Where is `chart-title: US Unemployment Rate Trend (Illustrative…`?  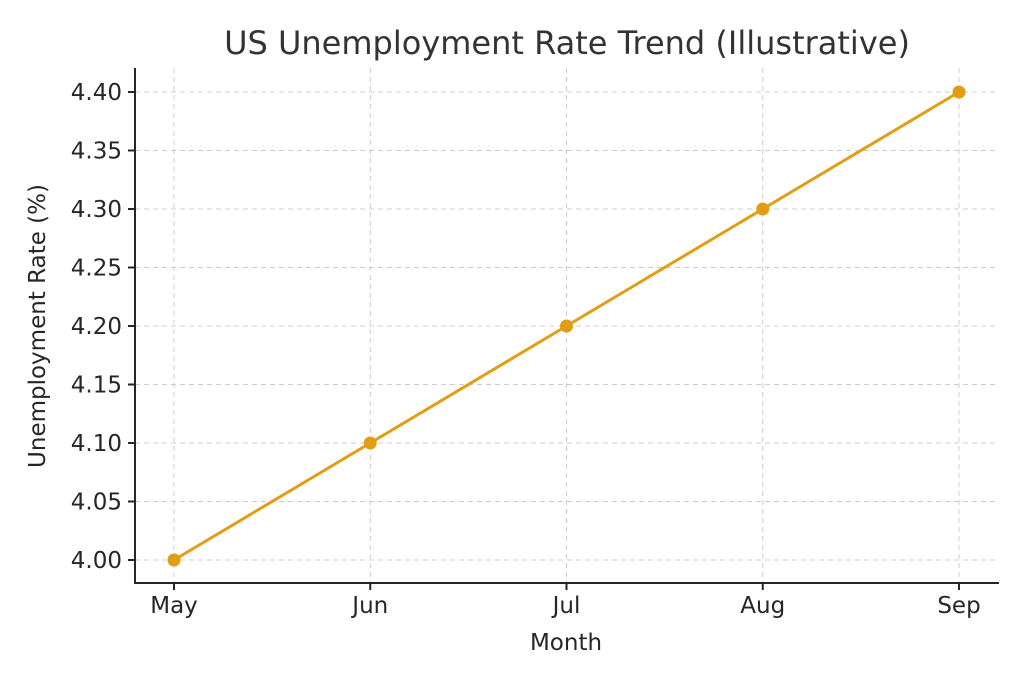 chart-title: US Unemployment Rate Trend (Illustrative… is located at coordinates (567, 43).